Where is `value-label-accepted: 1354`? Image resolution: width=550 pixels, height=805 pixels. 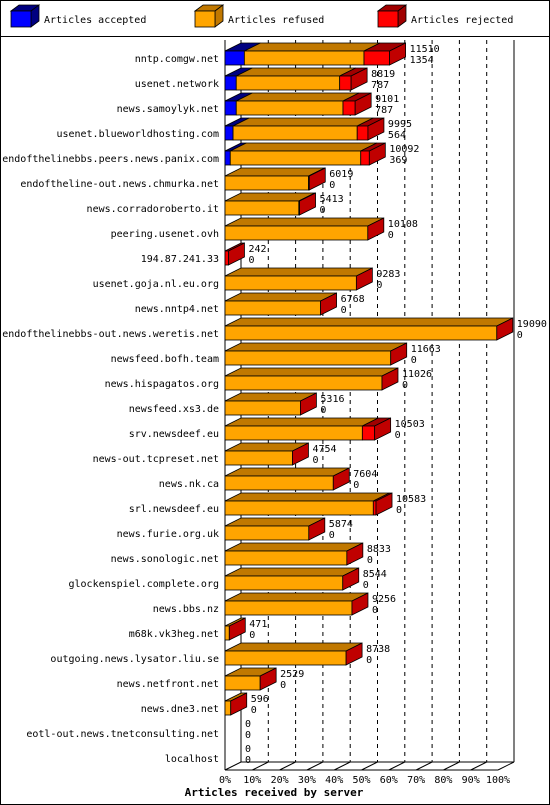
value-label-accepted: 1354 is located at coordinates (422, 60).